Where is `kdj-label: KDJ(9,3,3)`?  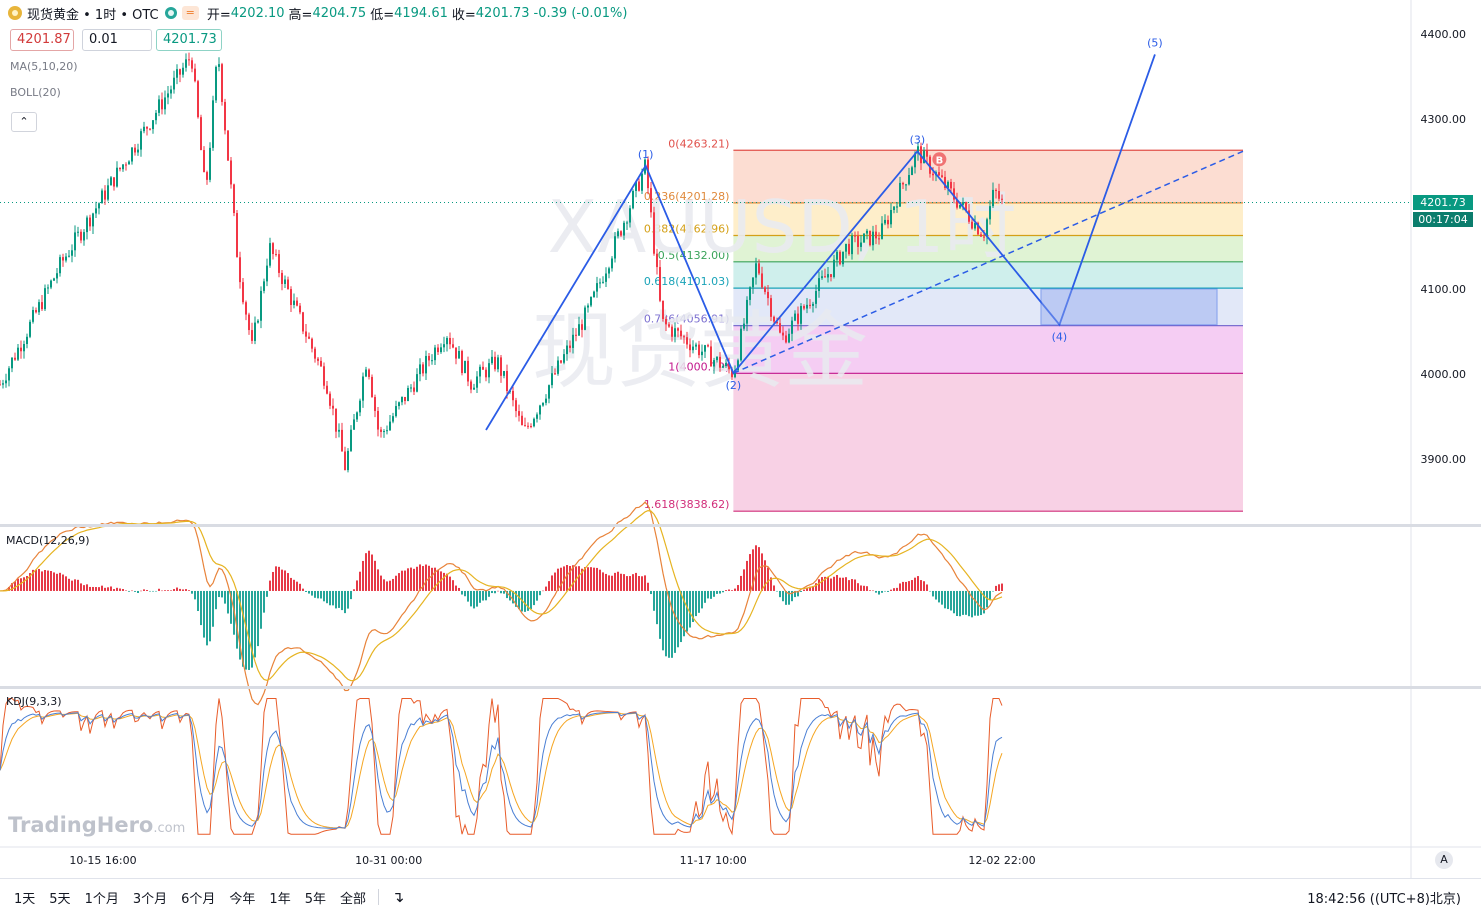
kdj-label: KDJ(9,3,3) is located at coordinates (34, 701).